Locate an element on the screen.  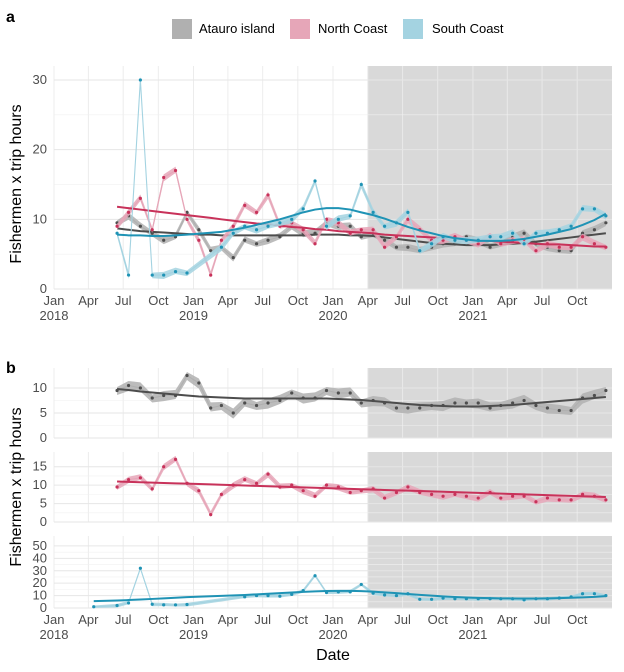
y-tick-label: 30 is located at coordinates (40, 570).